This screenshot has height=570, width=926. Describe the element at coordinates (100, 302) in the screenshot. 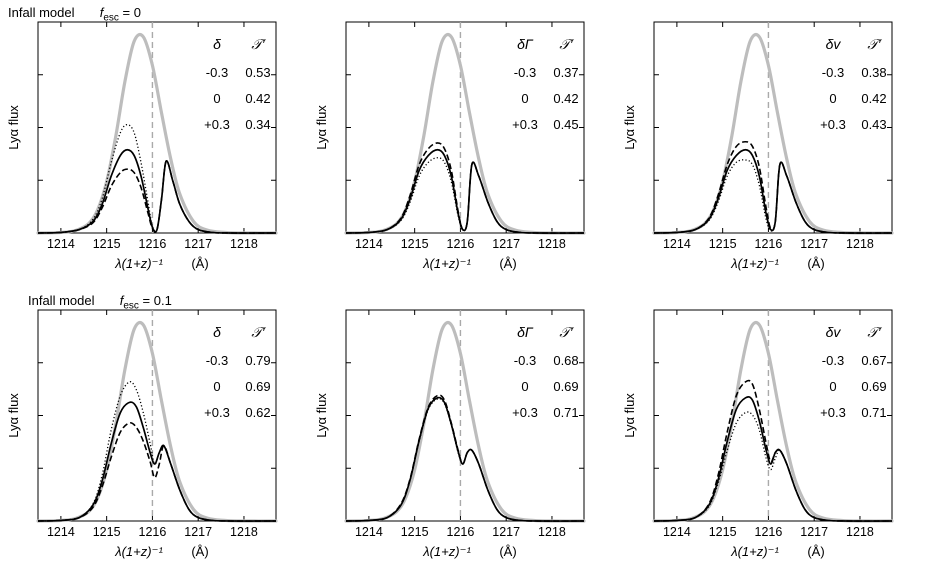

I see `row-title-bottom: Infall model fesc = 0.1` at that location.